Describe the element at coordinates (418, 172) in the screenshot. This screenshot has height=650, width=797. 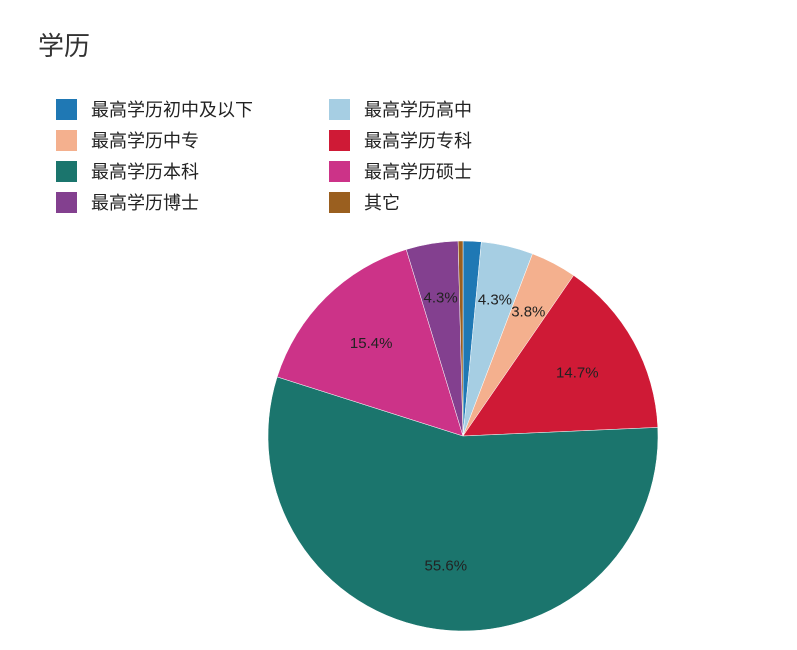
I see `legend-label: 最高学历硕士` at that location.